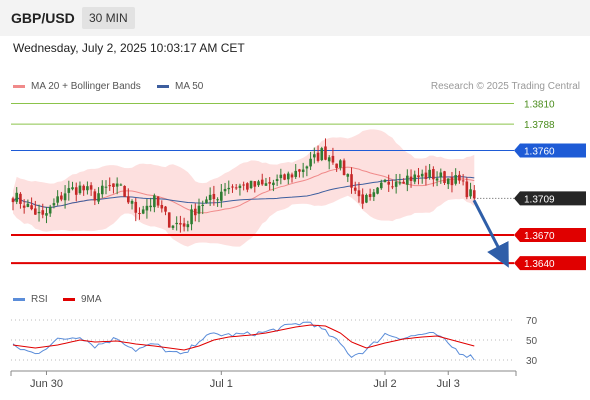  I want to click on legend-rsi: RSI, so click(30, 299).